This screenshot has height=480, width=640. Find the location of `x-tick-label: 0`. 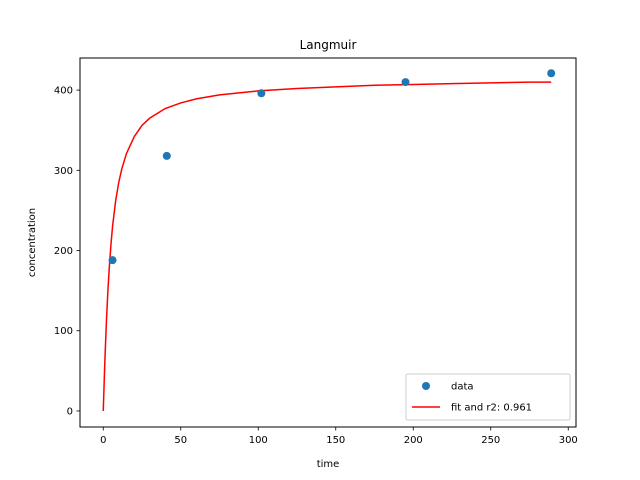

x-tick-label: 0 is located at coordinates (103, 440).